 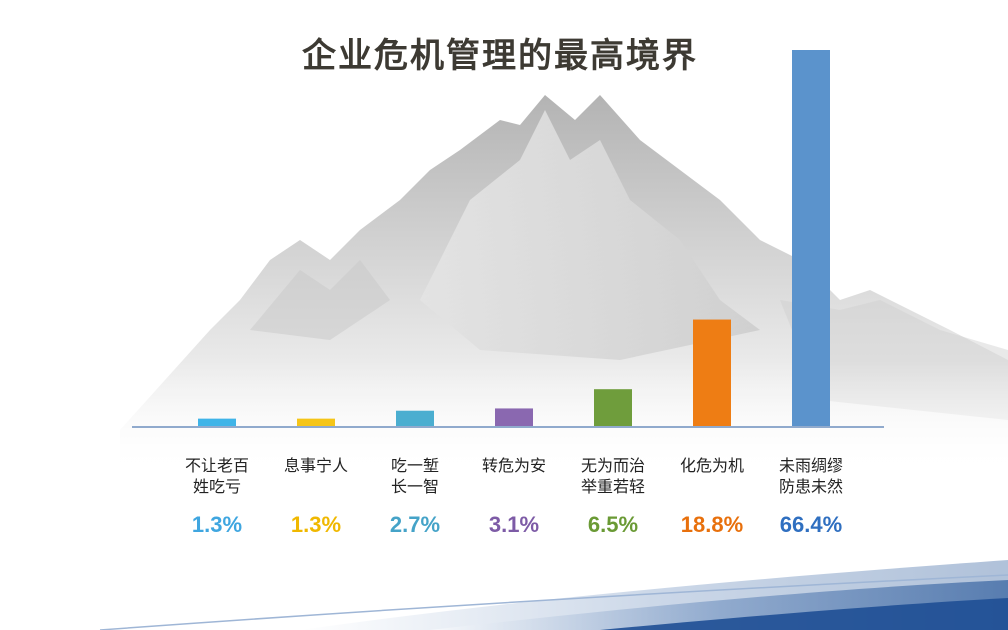 What do you see at coordinates (514, 524) in the screenshot?
I see `value-label-4: 3.1%` at bounding box center [514, 524].